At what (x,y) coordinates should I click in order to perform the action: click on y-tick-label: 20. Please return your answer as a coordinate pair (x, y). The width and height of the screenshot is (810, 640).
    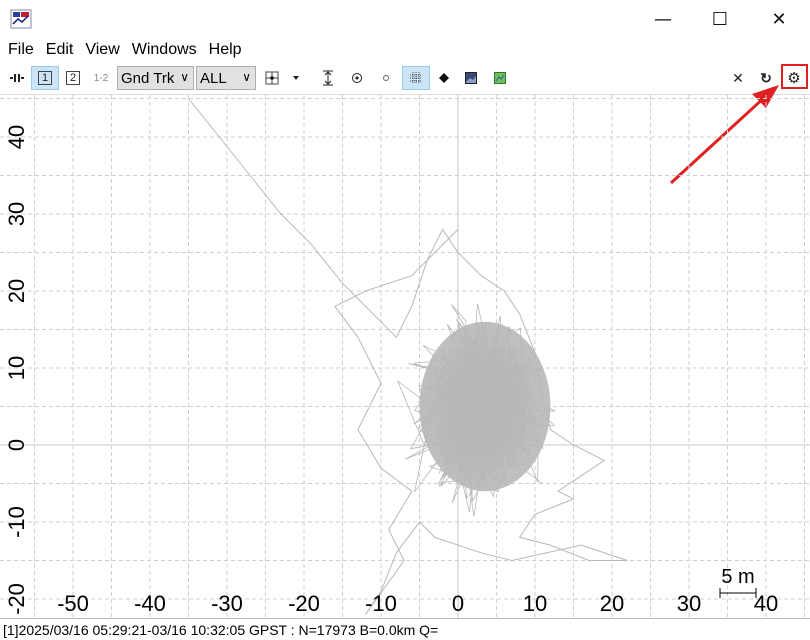
    Looking at the image, I should click on (16, 291).